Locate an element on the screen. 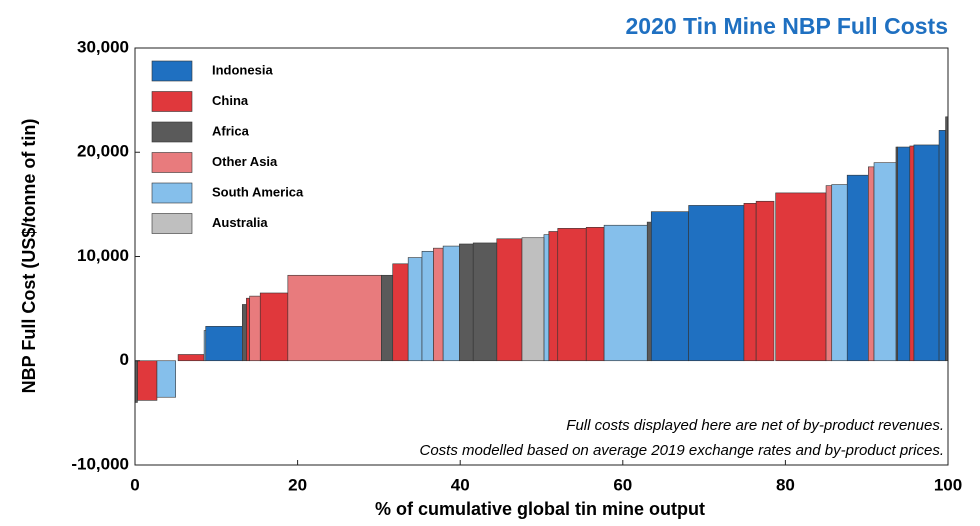 The image size is (980, 526). legend-label: Indonesia is located at coordinates (242, 69).